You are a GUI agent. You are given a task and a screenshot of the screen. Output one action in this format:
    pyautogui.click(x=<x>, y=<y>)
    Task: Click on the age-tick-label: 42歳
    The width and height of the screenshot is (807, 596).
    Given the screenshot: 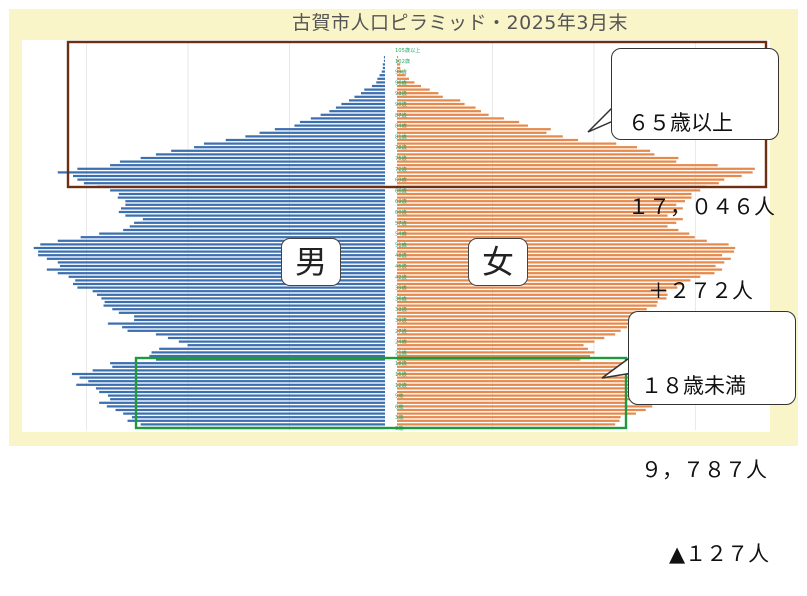 What is the action you would take?
    pyautogui.click(x=401, y=277)
    